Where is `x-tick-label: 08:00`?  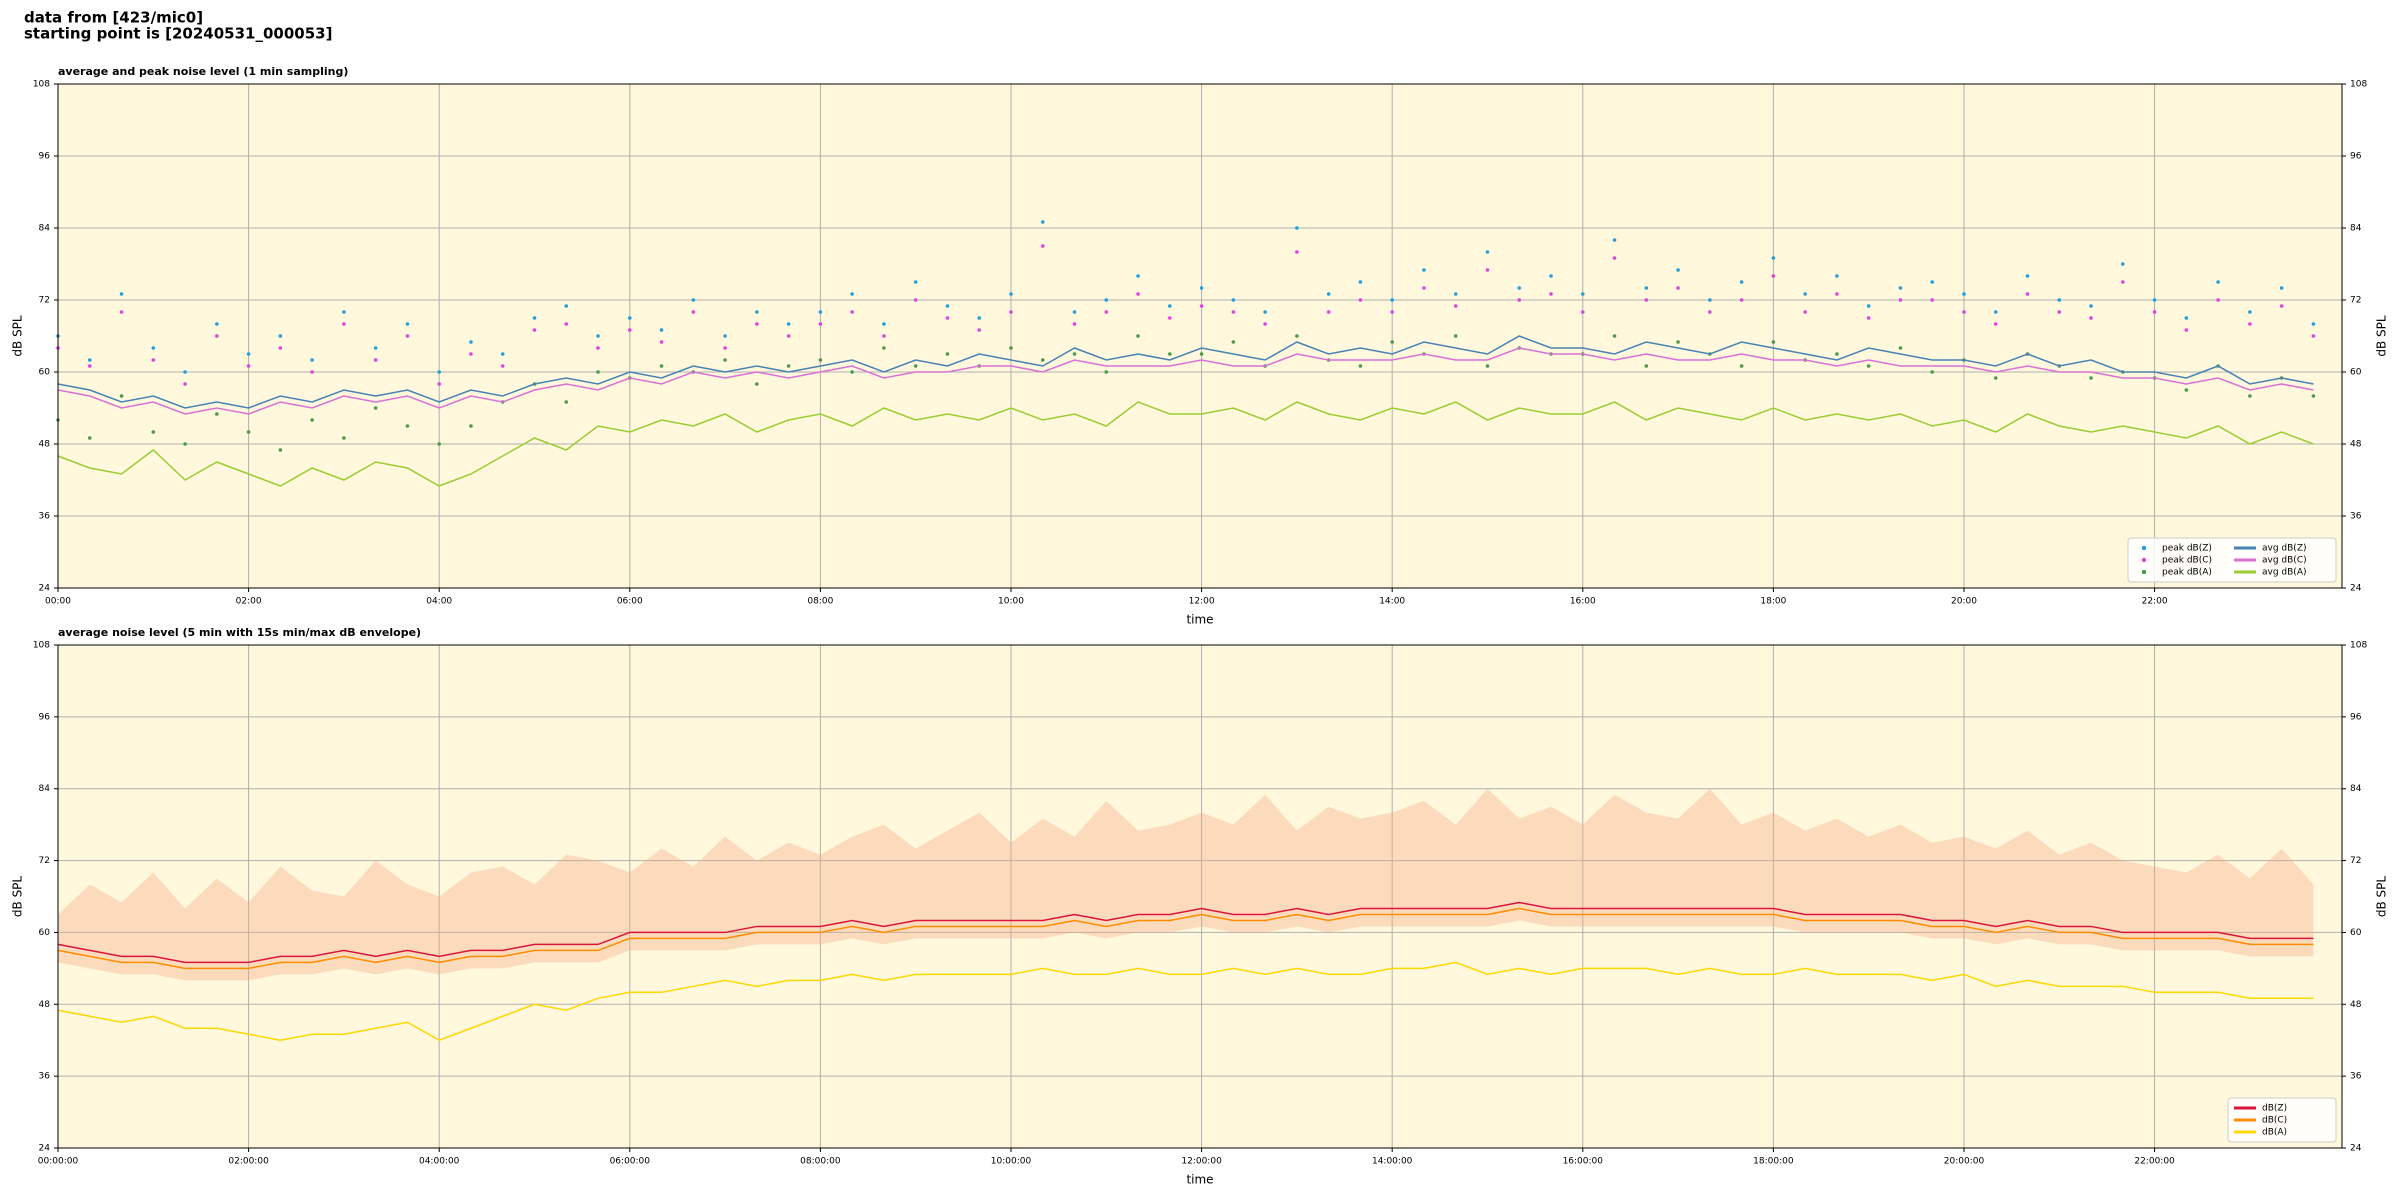
x-tick-label: 08:00 is located at coordinates (820, 602).